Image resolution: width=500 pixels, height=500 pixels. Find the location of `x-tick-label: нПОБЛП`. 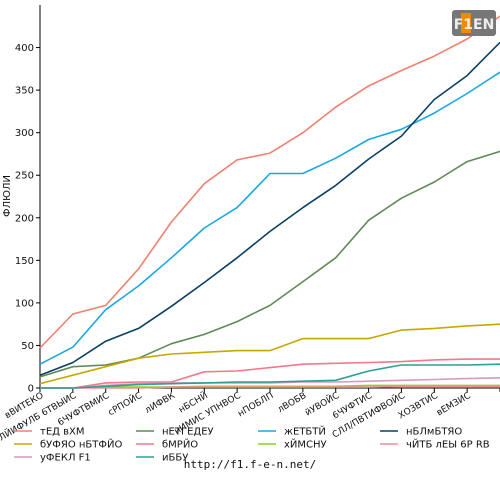

x-tick-label: нПОБЛП is located at coordinates (255, 405).